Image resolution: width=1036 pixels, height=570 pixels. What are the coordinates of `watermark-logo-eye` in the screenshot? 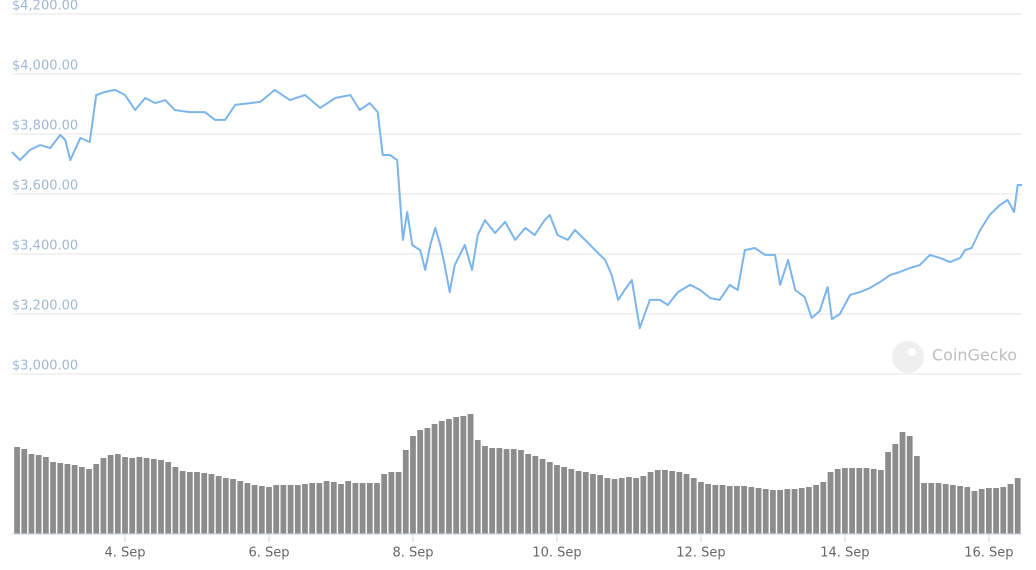 It's located at (912, 352).